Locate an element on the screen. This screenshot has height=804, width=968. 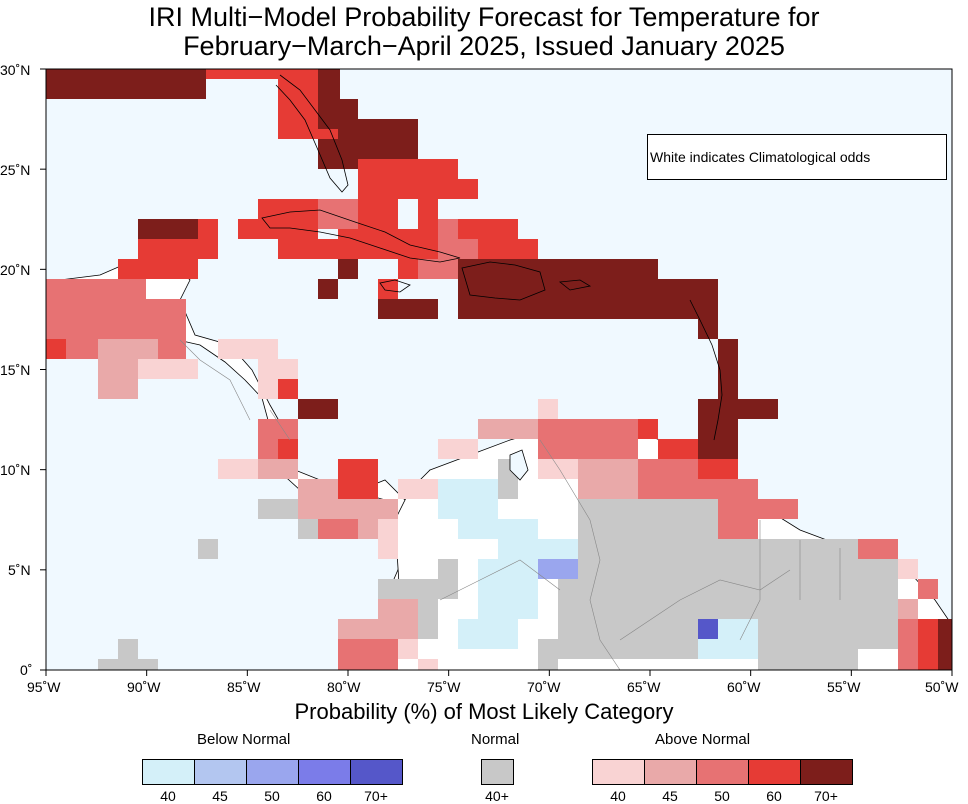
lon-tick-65w: 65˚W is located at coordinates (644, 687).